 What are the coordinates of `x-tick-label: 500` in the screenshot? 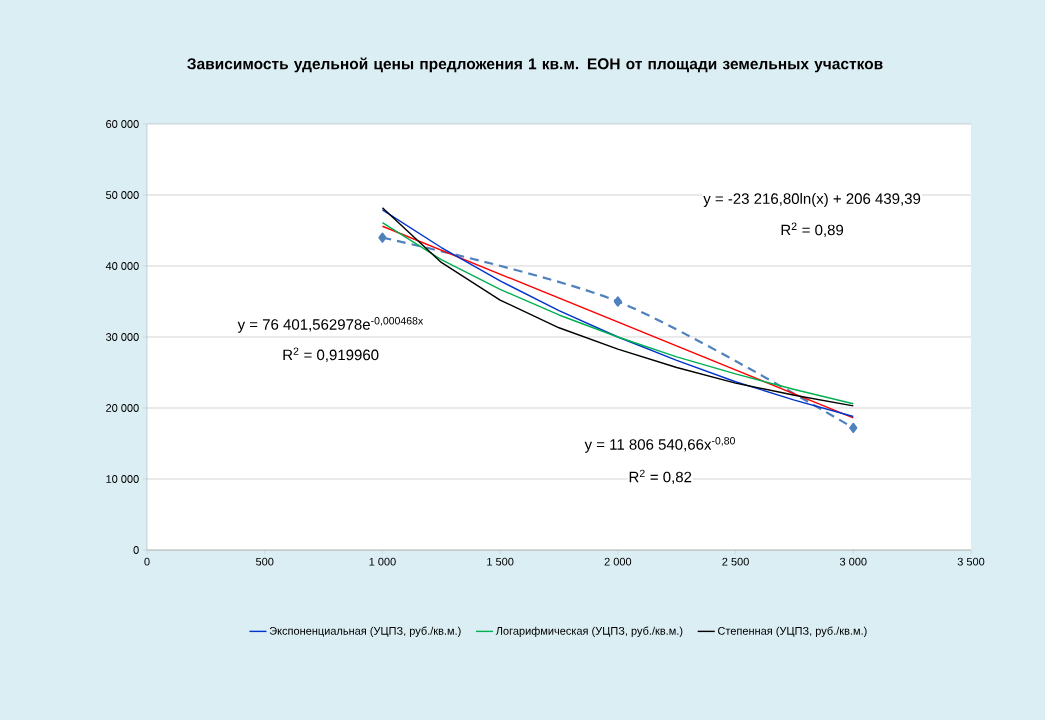 It's located at (264, 561).